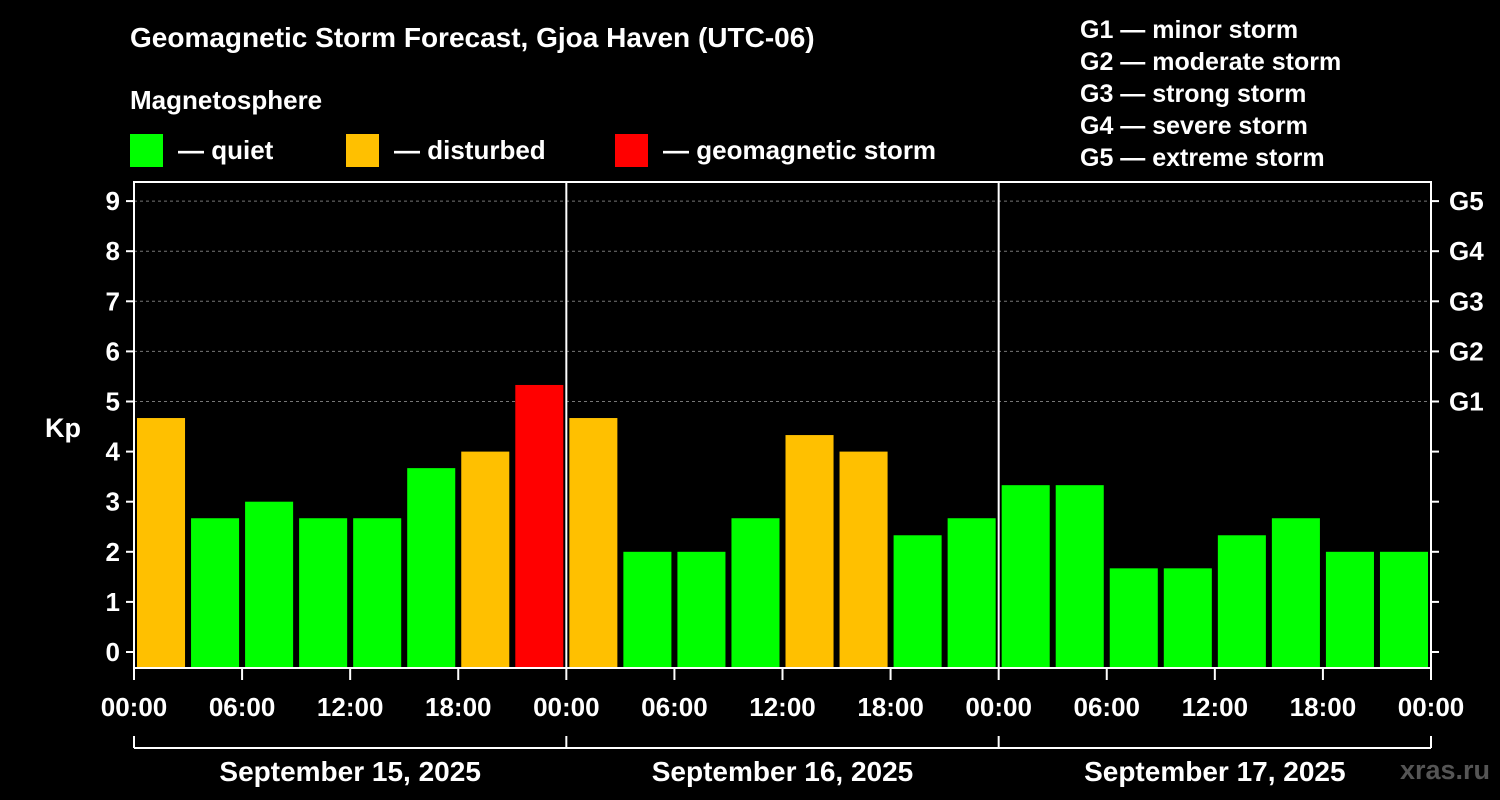 The image size is (1500, 800). What do you see at coordinates (113, 602) in the screenshot?
I see `y-tick-label: 1` at bounding box center [113, 602].